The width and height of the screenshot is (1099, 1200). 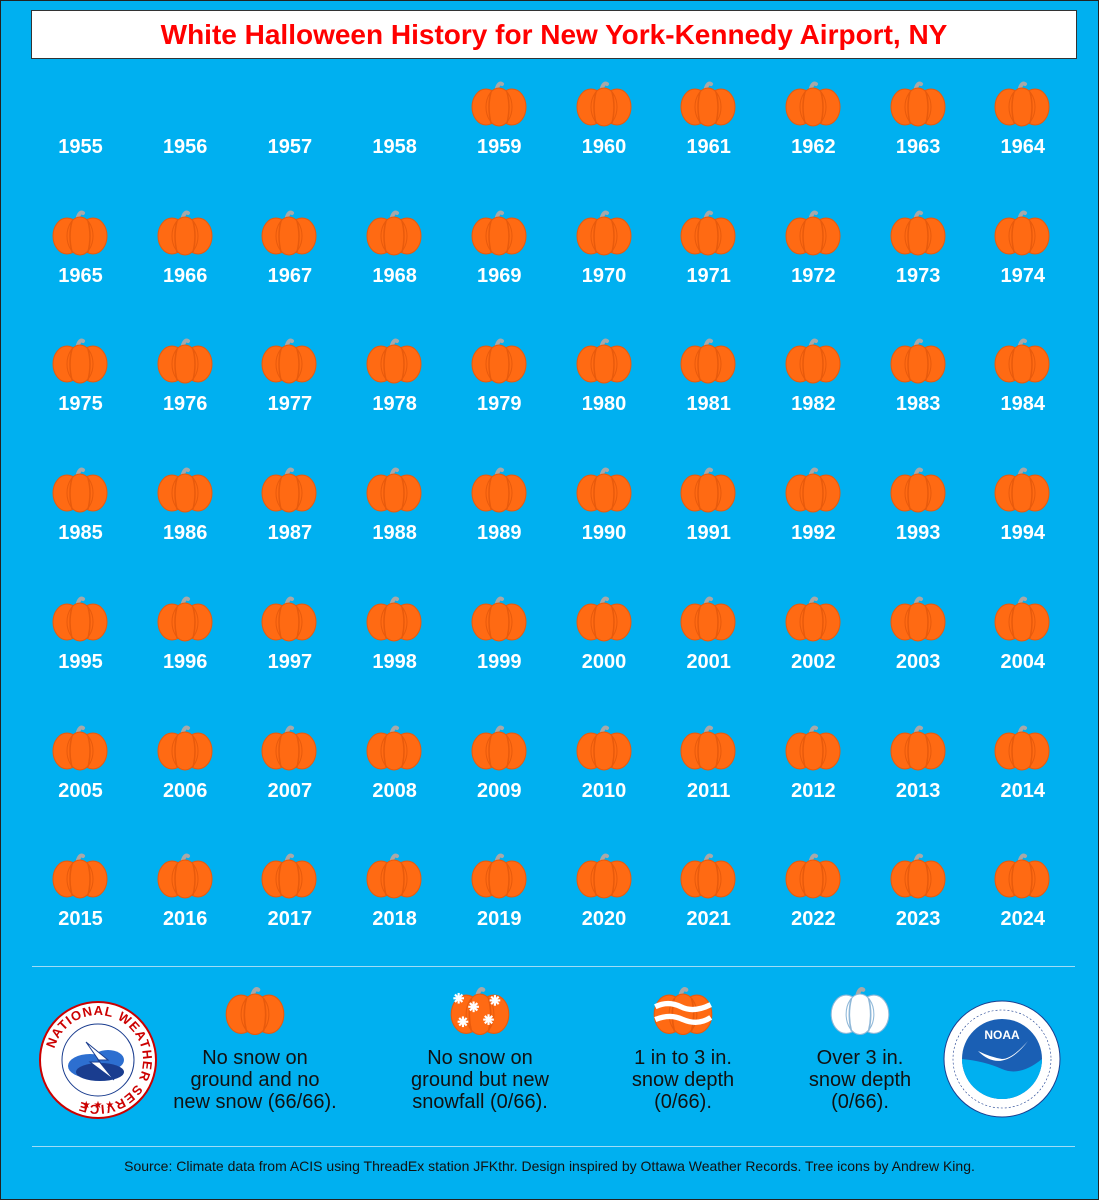 What do you see at coordinates (708, 919) in the screenshot?
I see `year-label: 2021` at bounding box center [708, 919].